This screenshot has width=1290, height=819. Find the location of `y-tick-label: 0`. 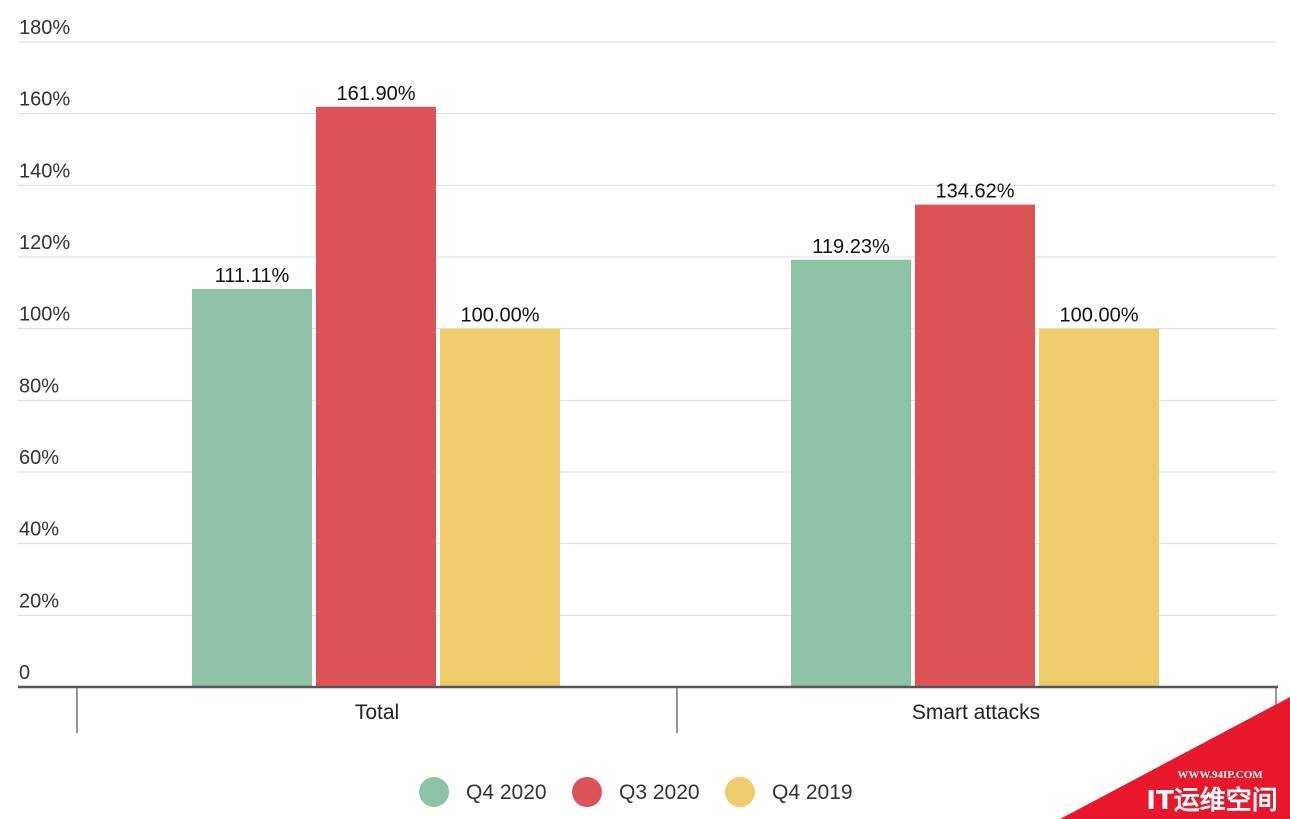

y-tick-label: 0 is located at coordinates (24, 673).